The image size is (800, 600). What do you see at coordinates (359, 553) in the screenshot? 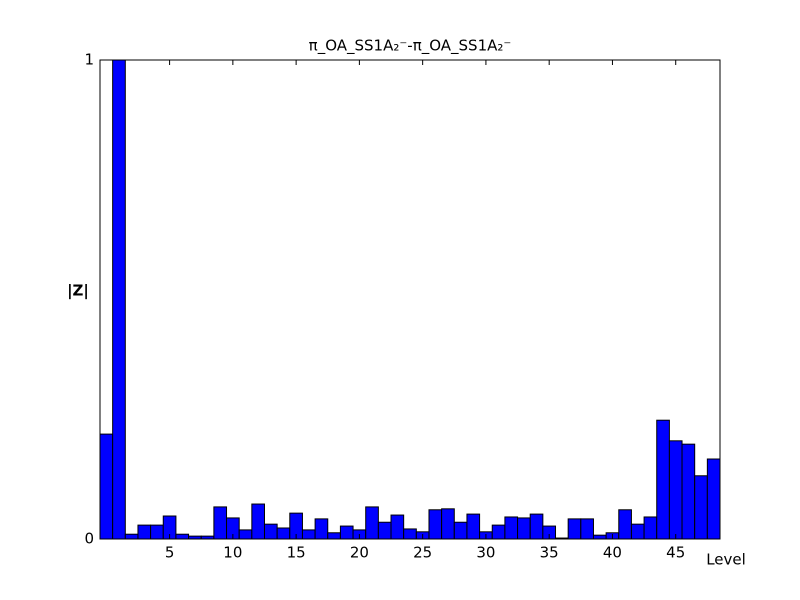
I see `x-tick-label: 20` at bounding box center [359, 553].